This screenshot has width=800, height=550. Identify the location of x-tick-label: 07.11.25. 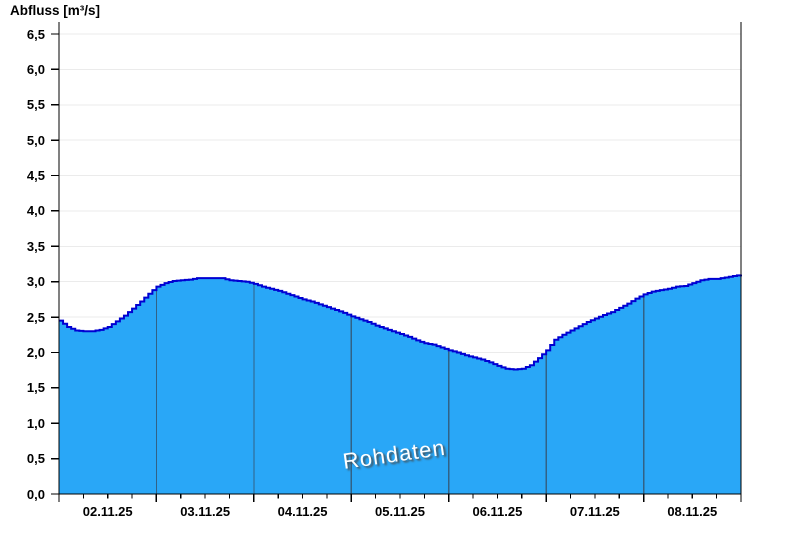
(594, 511).